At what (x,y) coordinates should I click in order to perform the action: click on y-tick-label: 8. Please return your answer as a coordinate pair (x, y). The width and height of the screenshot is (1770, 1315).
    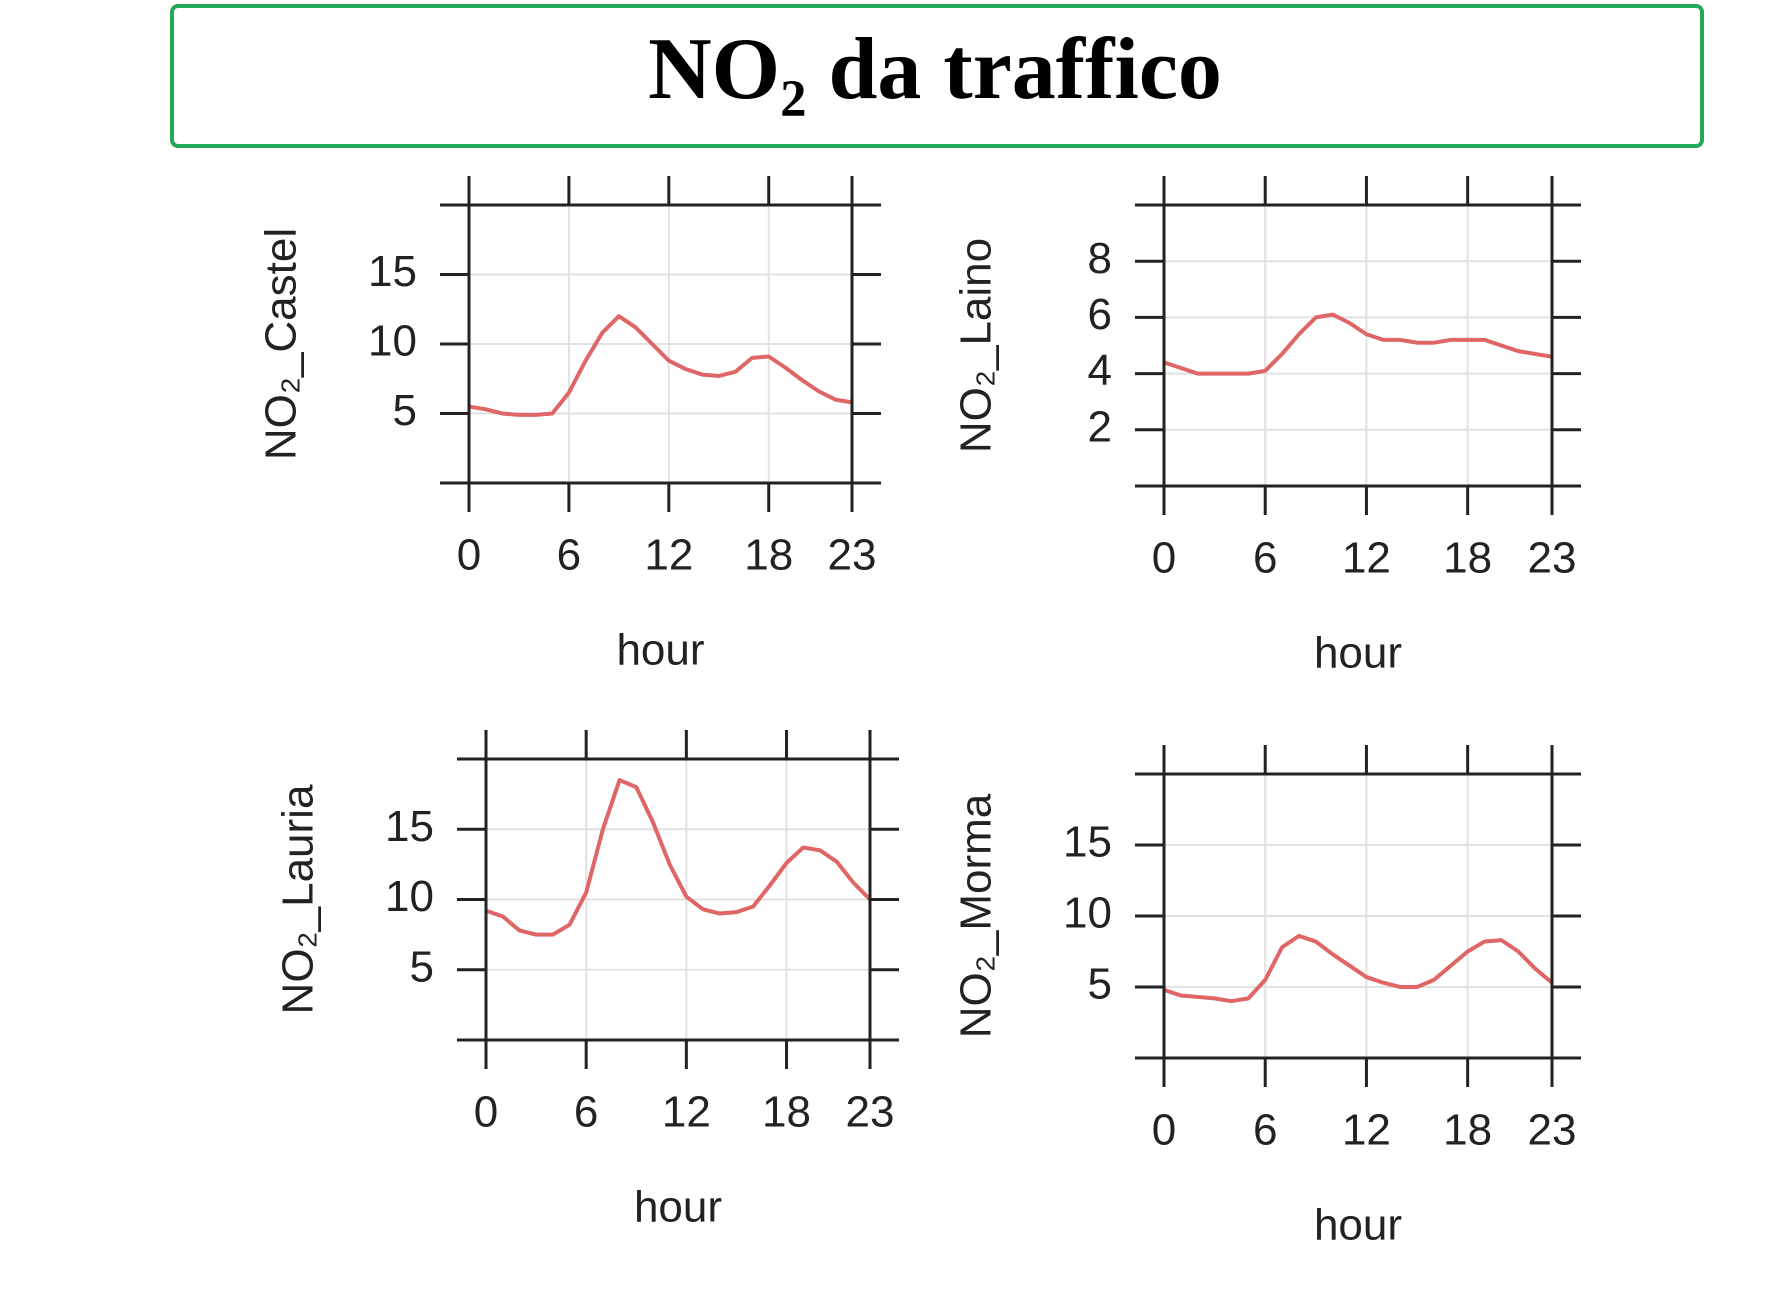
    Looking at the image, I should click on (1100, 258).